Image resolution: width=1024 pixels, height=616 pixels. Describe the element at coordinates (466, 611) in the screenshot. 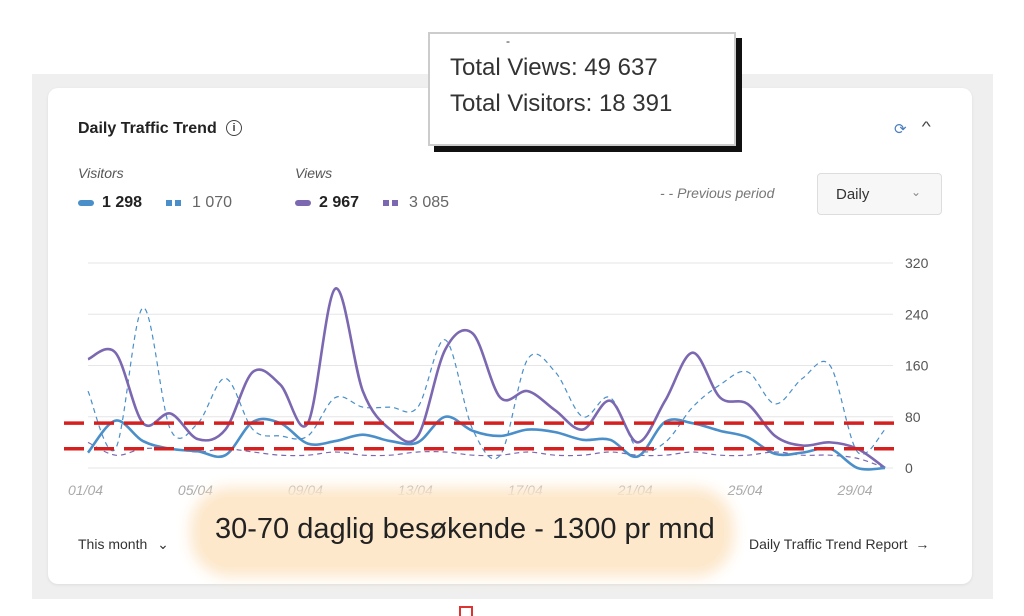

I see `stray-mark` at that location.